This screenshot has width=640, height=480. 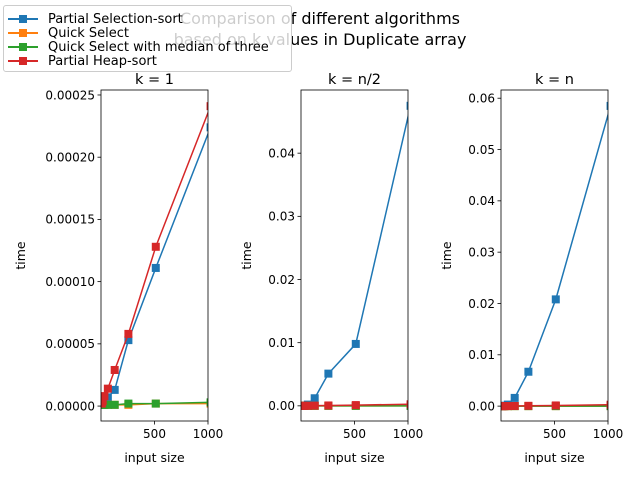 What do you see at coordinates (70, 344) in the screenshot?
I see `y-tick-label: 0.00005` at bounding box center [70, 344].